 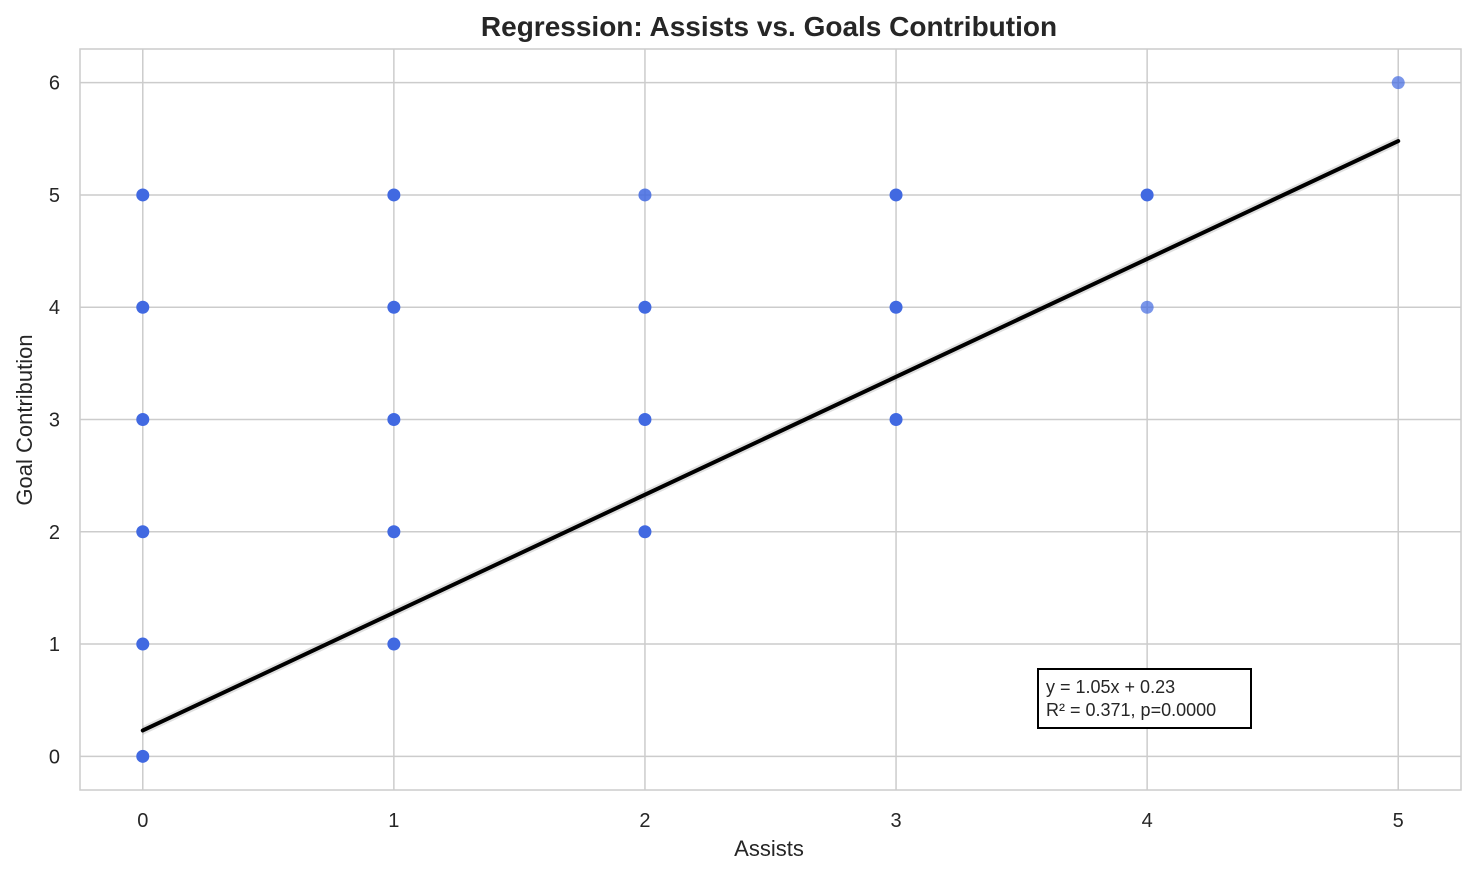 I want to click on y-tick-label: 1, so click(x=54, y=645).